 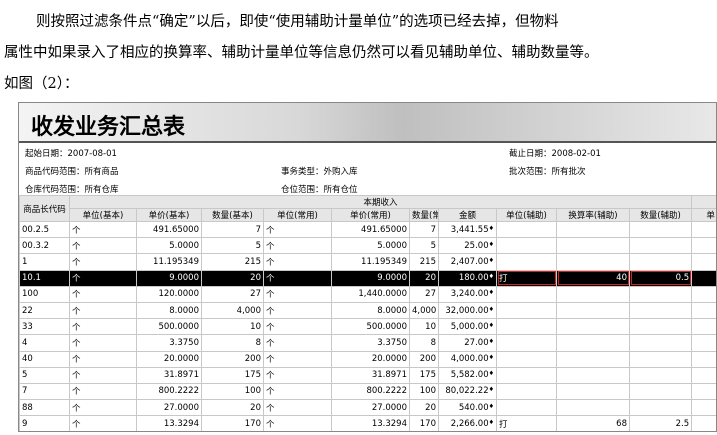 What do you see at coordinates (169, 327) in the screenshot?
I see `table-cell: 500.0000` at bounding box center [169, 327].